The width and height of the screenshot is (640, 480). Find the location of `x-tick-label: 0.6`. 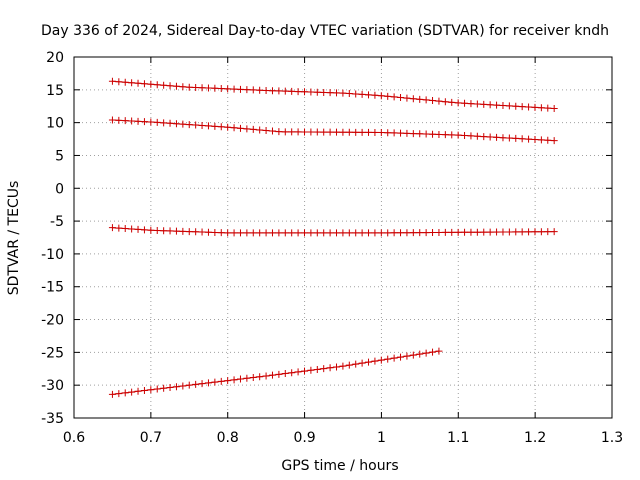

x-tick-label: 0.6 is located at coordinates (74, 438).